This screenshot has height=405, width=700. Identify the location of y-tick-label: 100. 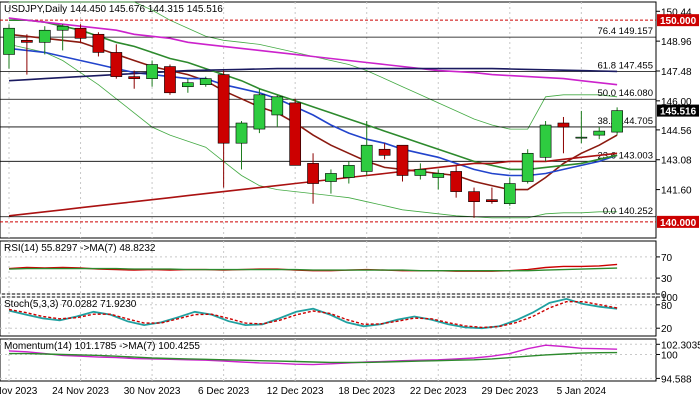
(669, 355).